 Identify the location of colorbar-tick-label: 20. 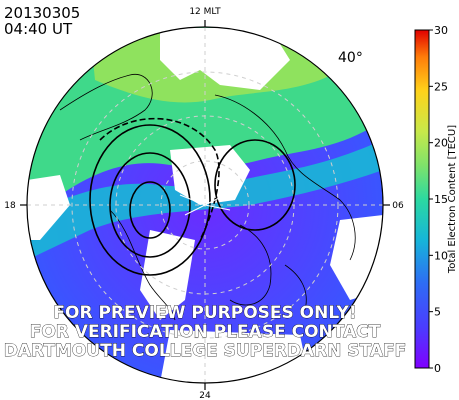
(441, 143).